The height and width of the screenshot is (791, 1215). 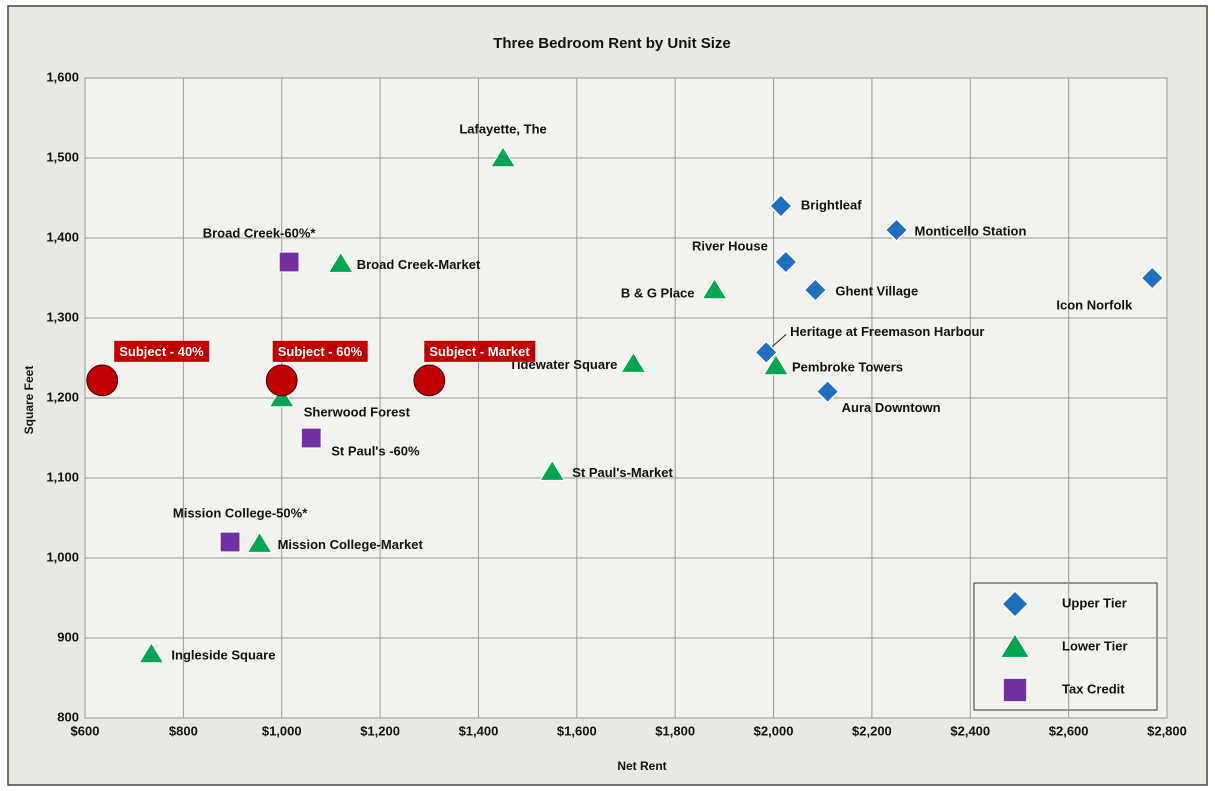 I want to click on point-label: B & G Place, so click(x=658, y=292).